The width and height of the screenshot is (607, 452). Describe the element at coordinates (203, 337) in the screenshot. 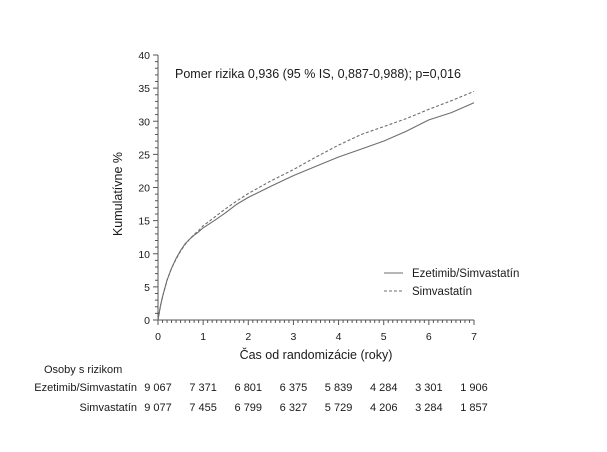

I see `x-tick-label: 1` at that location.